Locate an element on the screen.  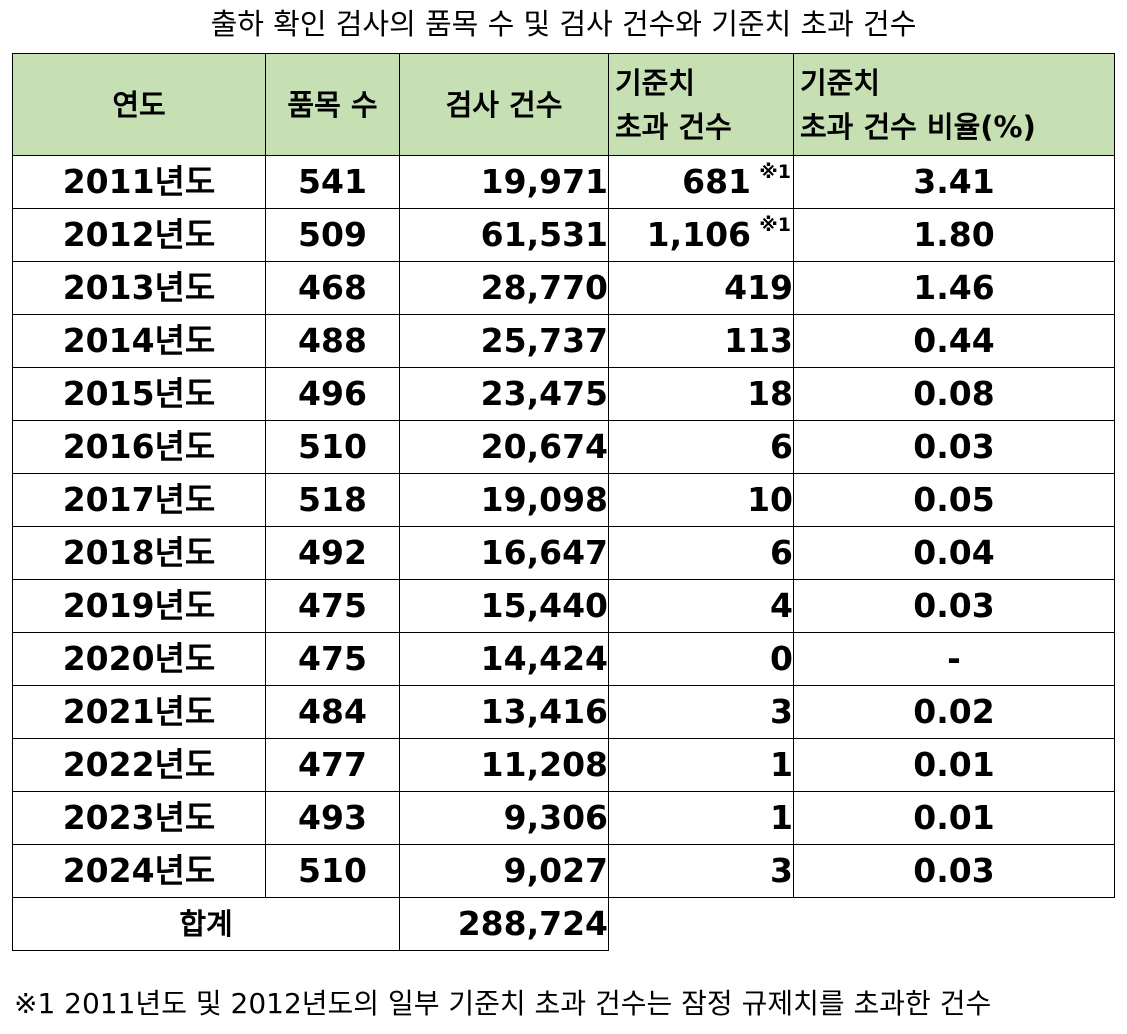
table-row: 2012년도 509 61,531 1,106 ※1 1.80 is located at coordinates (563, 235).